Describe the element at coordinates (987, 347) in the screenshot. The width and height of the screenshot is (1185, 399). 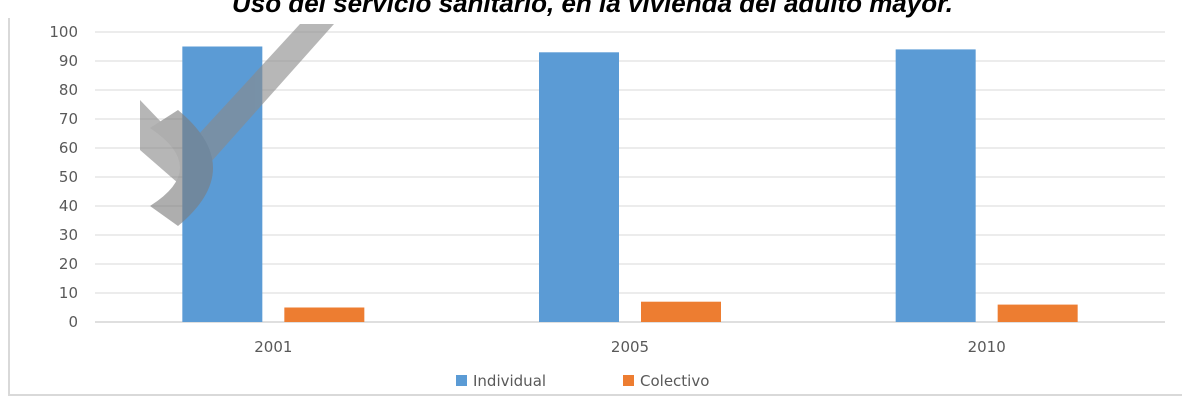
I see `x-tick-label: 2010` at that location.